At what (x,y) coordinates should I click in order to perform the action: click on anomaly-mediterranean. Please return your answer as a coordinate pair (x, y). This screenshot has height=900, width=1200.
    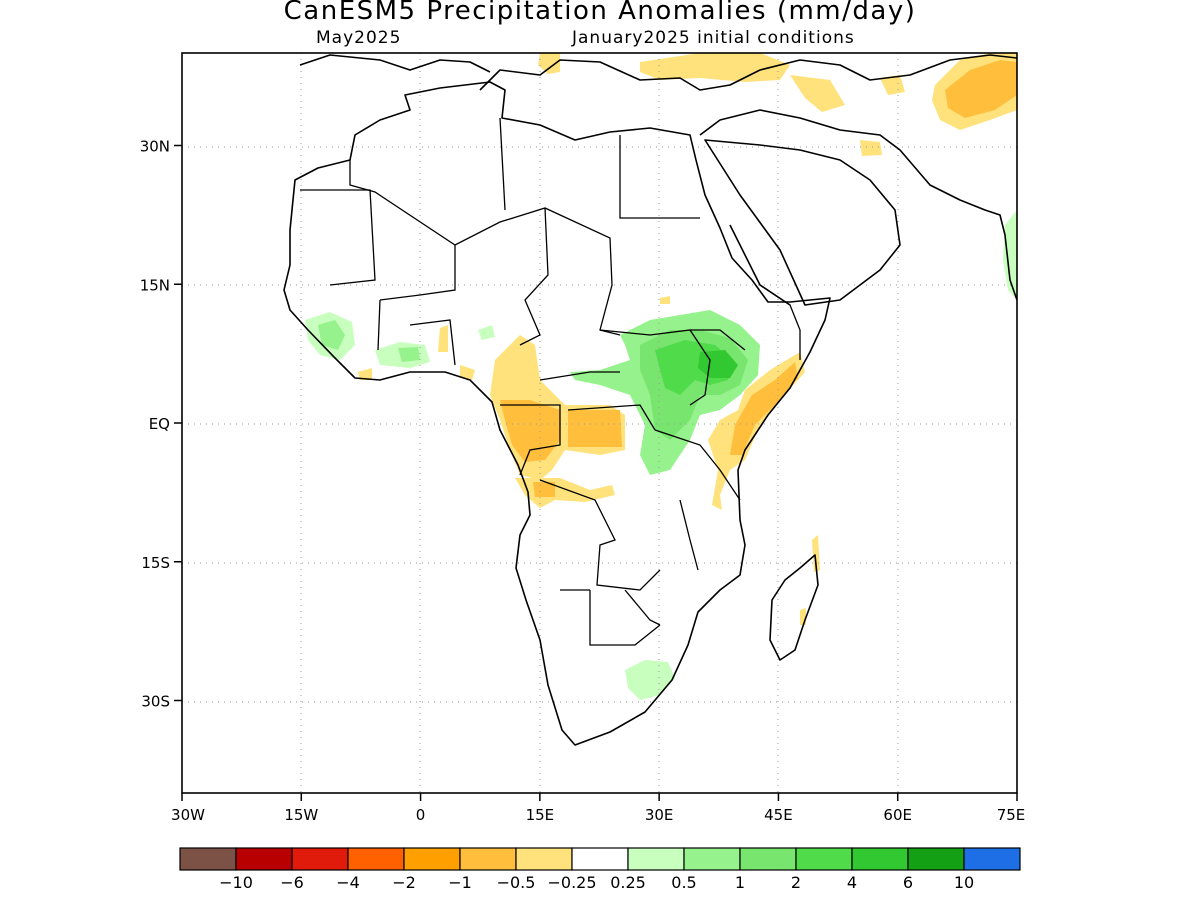
    Looking at the image, I should click on (715, 67).